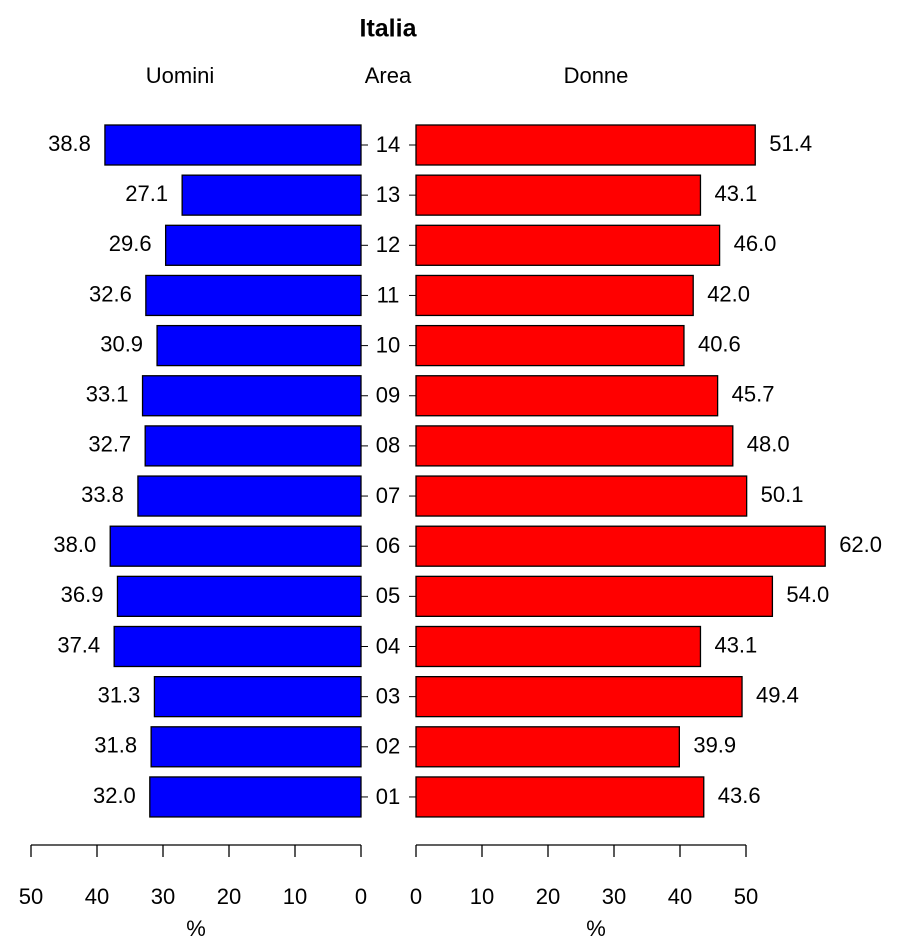 The image size is (899, 939). What do you see at coordinates (388, 796) in the screenshot?
I see `category-label: 01` at bounding box center [388, 796].